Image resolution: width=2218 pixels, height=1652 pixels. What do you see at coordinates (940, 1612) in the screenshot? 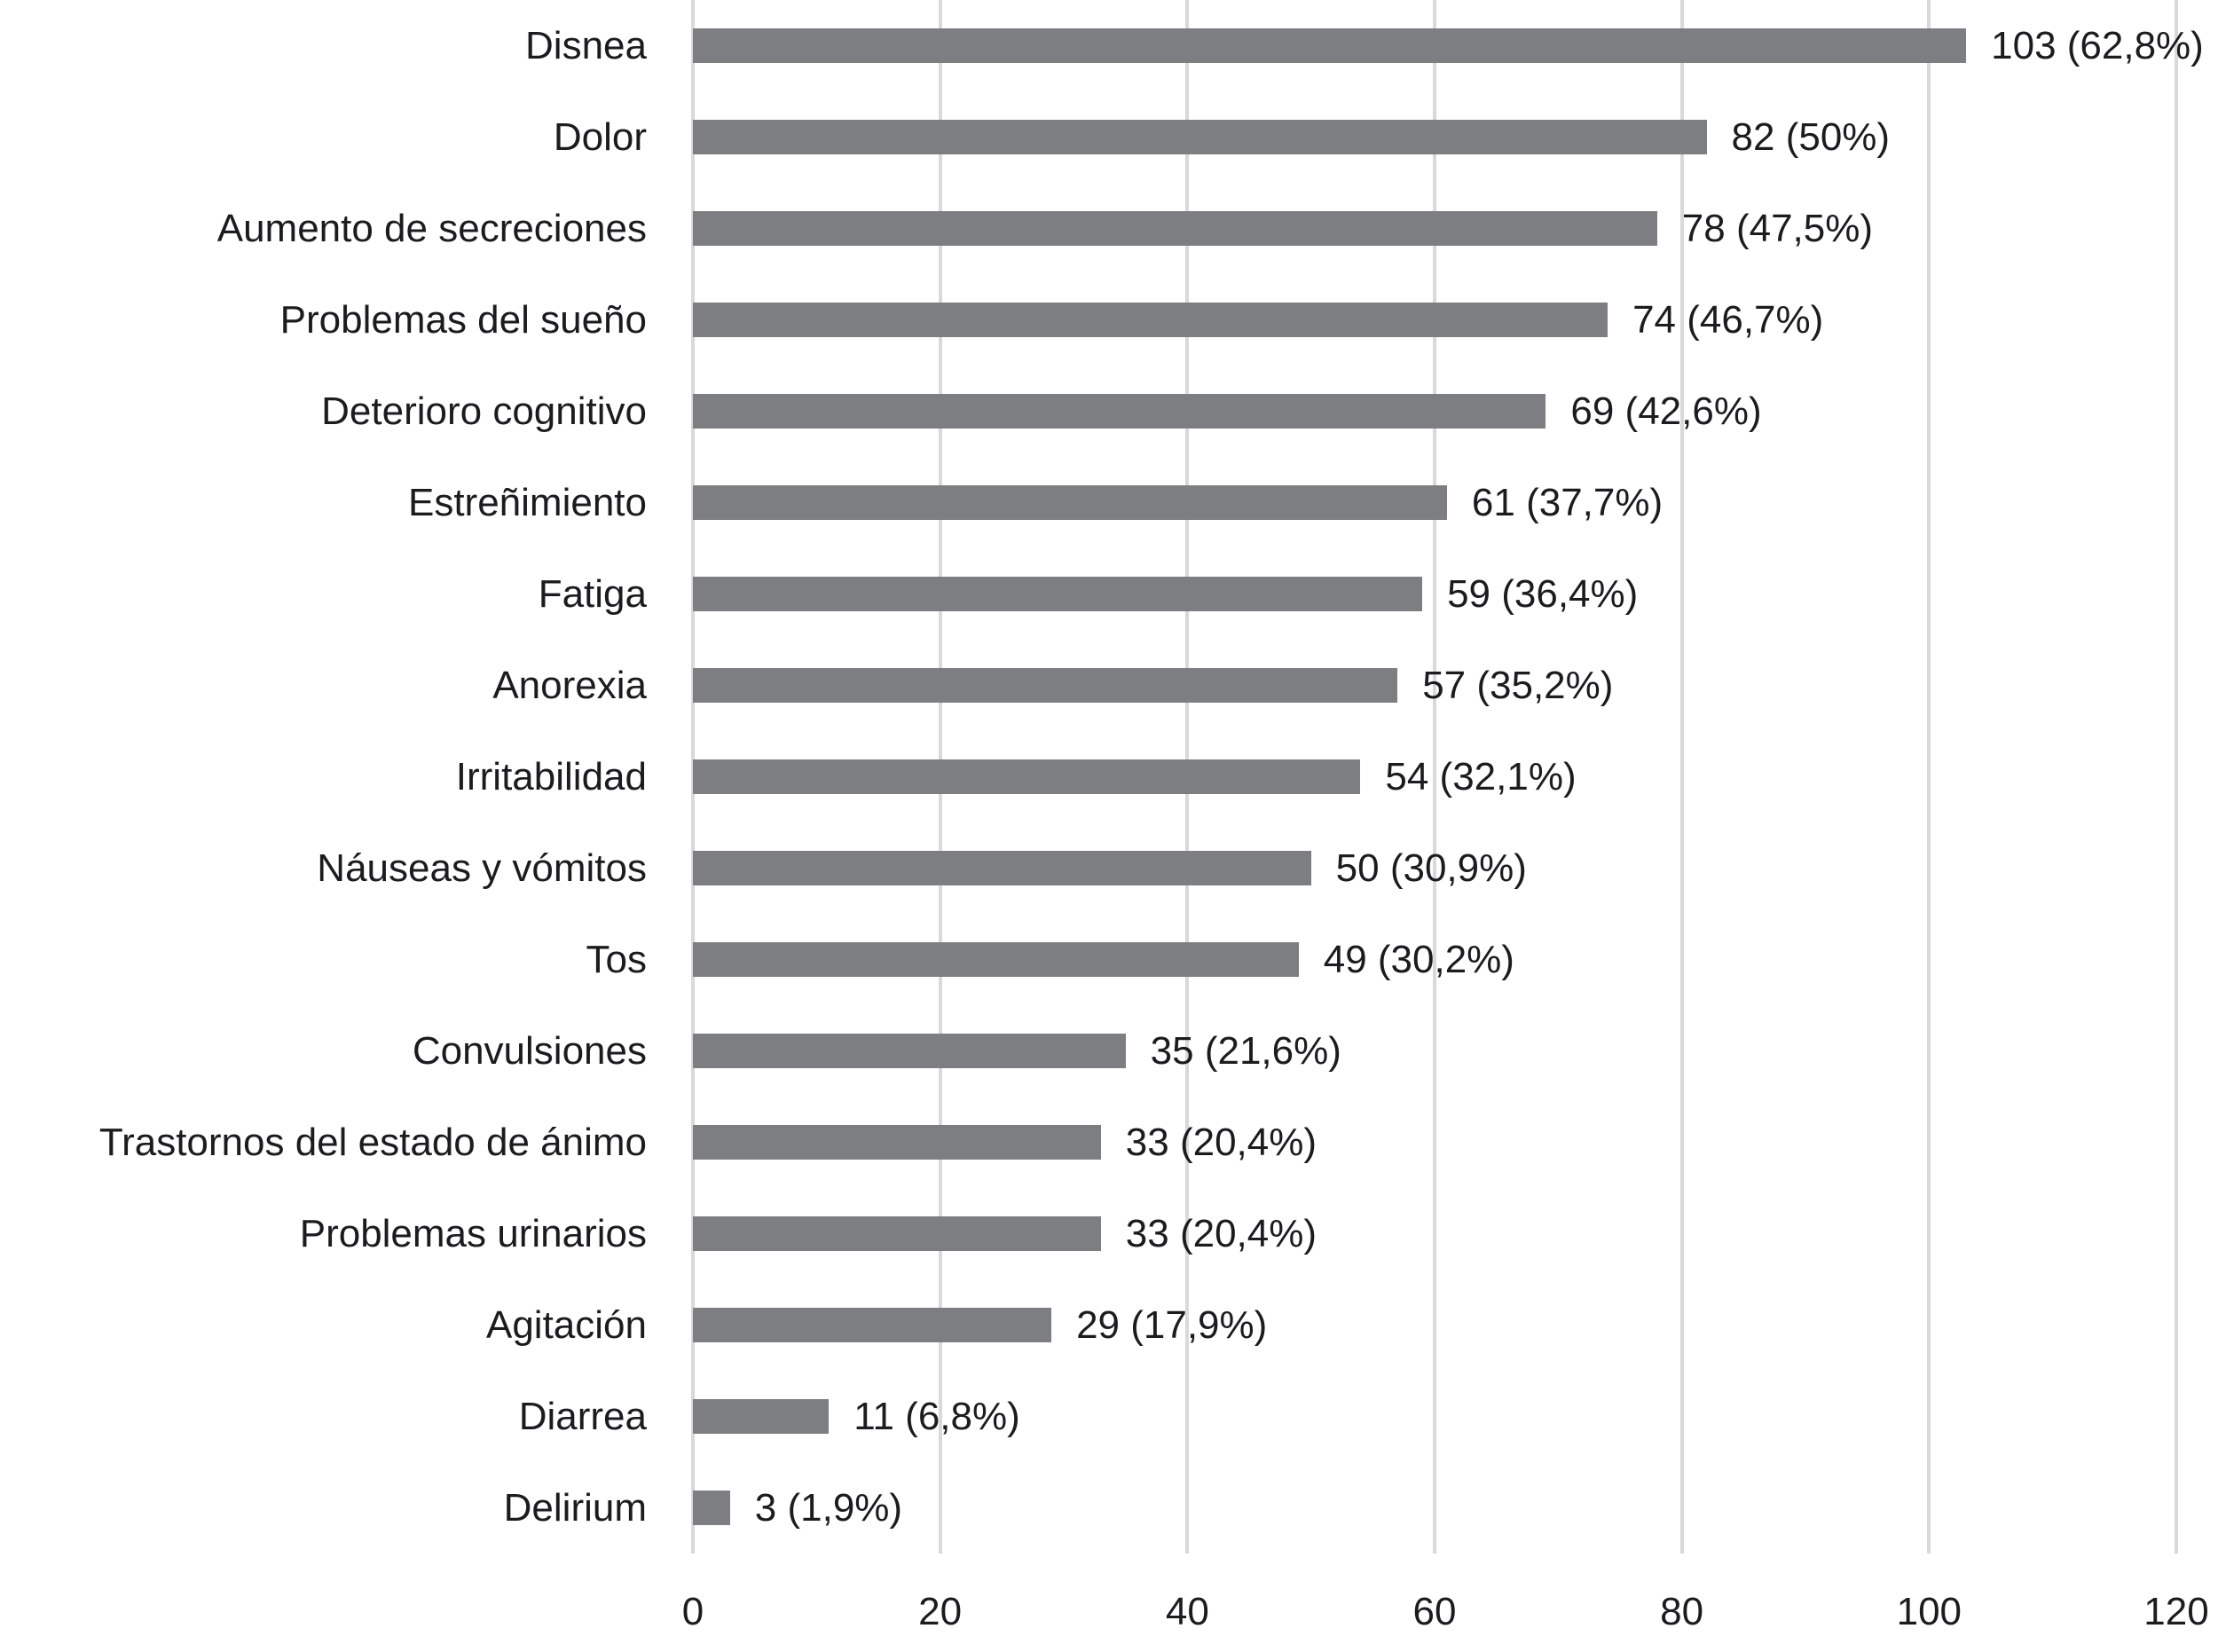
I see `x-tick-label: 20` at bounding box center [940, 1612].